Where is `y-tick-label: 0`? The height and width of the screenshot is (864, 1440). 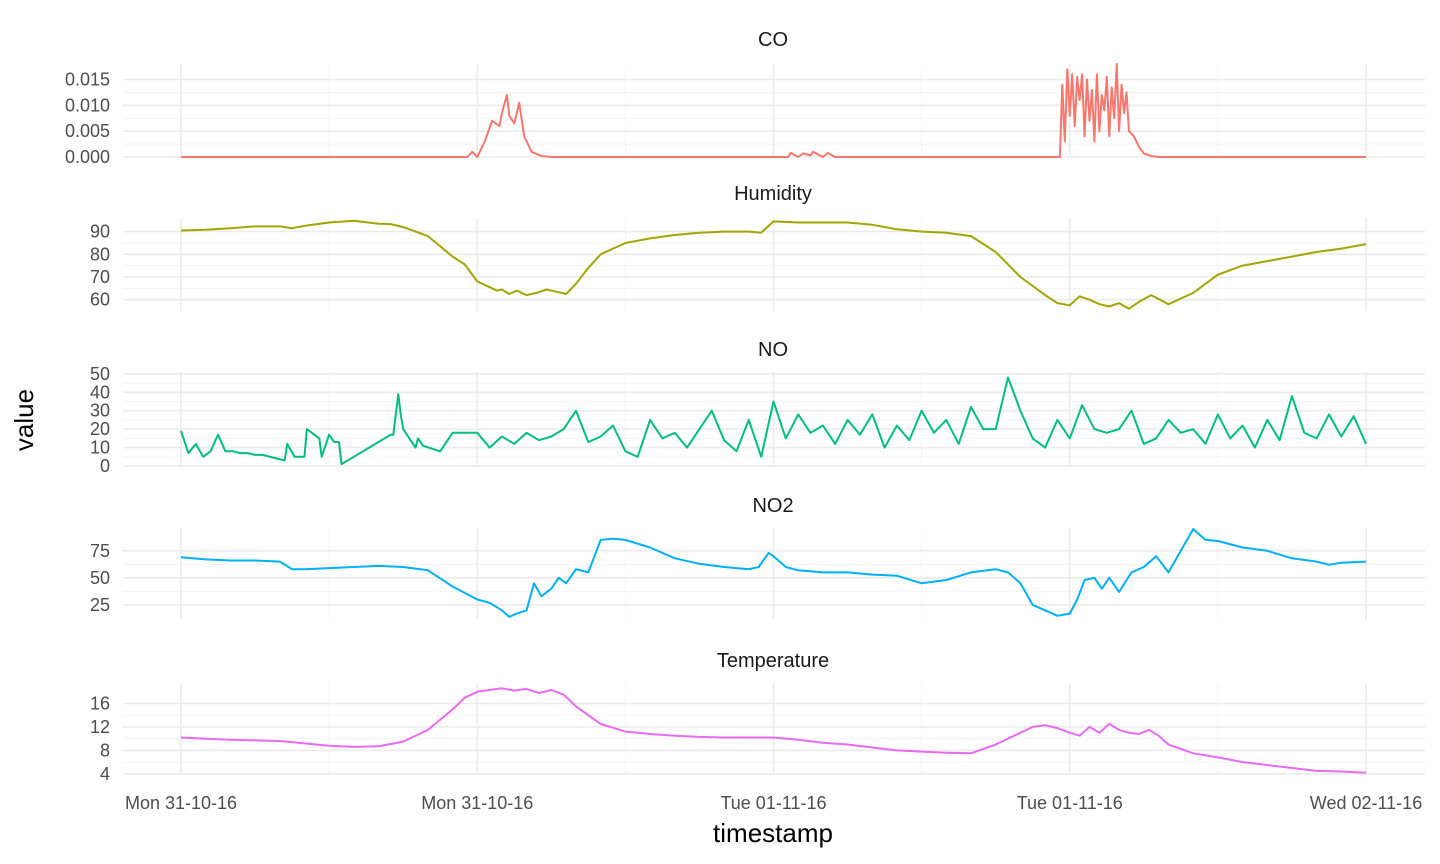
y-tick-label: 0 is located at coordinates (105, 466).